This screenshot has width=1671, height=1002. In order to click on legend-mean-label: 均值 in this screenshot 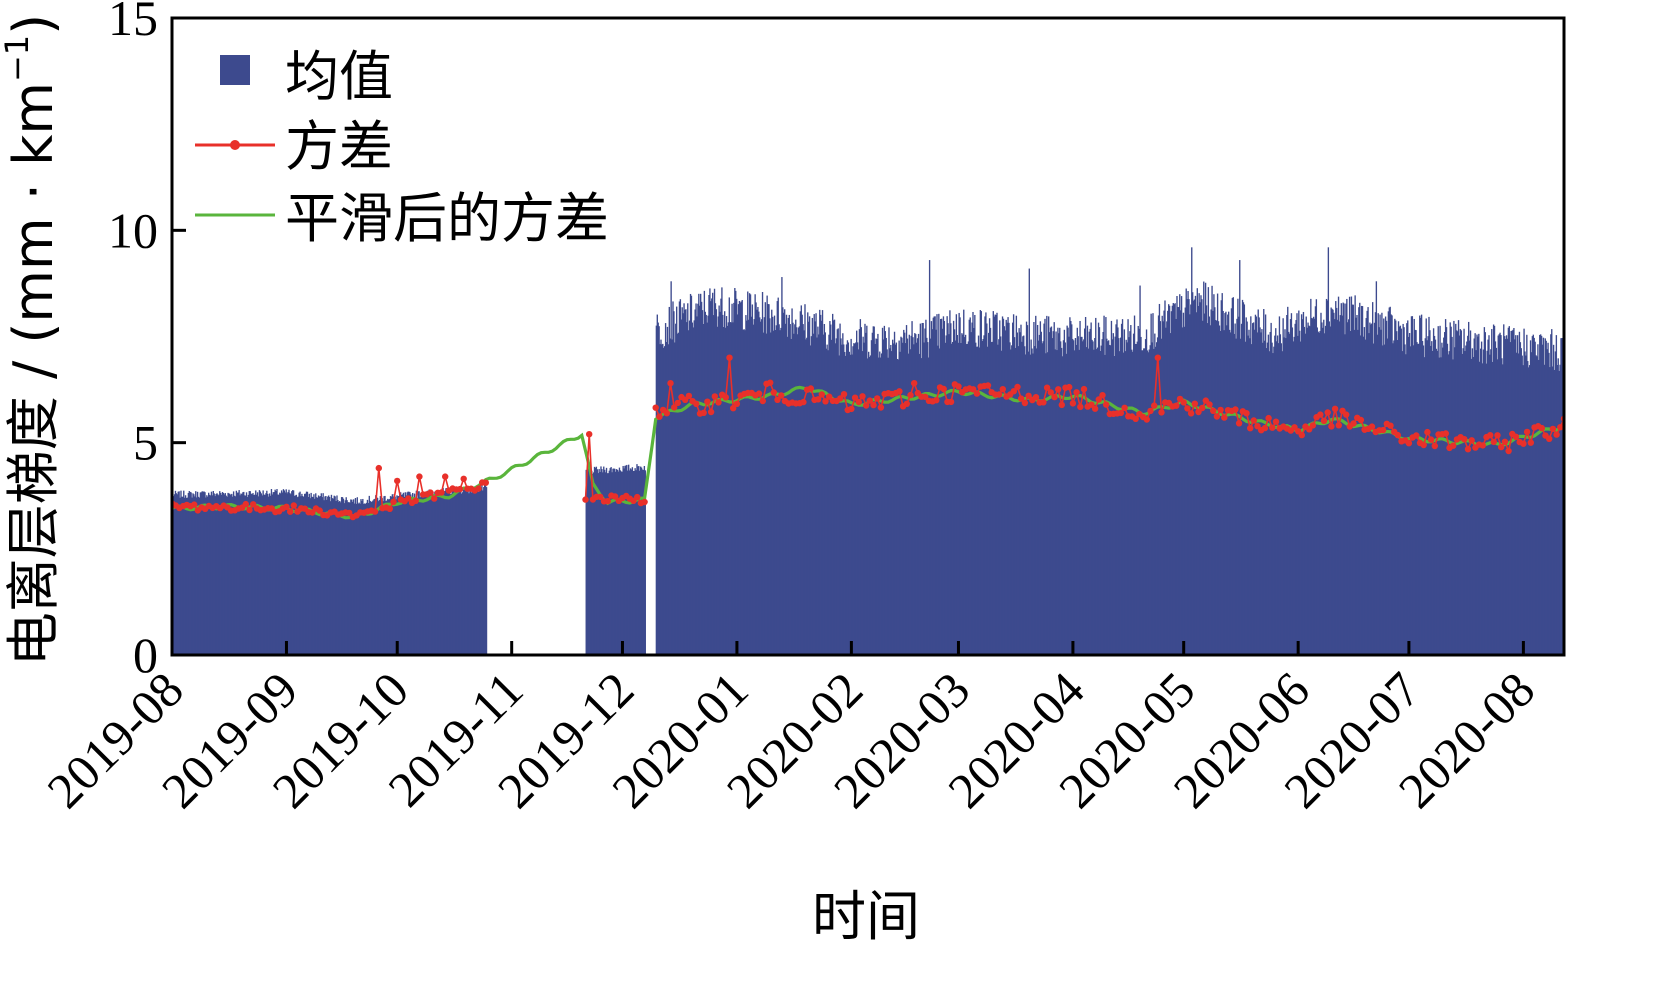, I will do `click(339, 76)`.